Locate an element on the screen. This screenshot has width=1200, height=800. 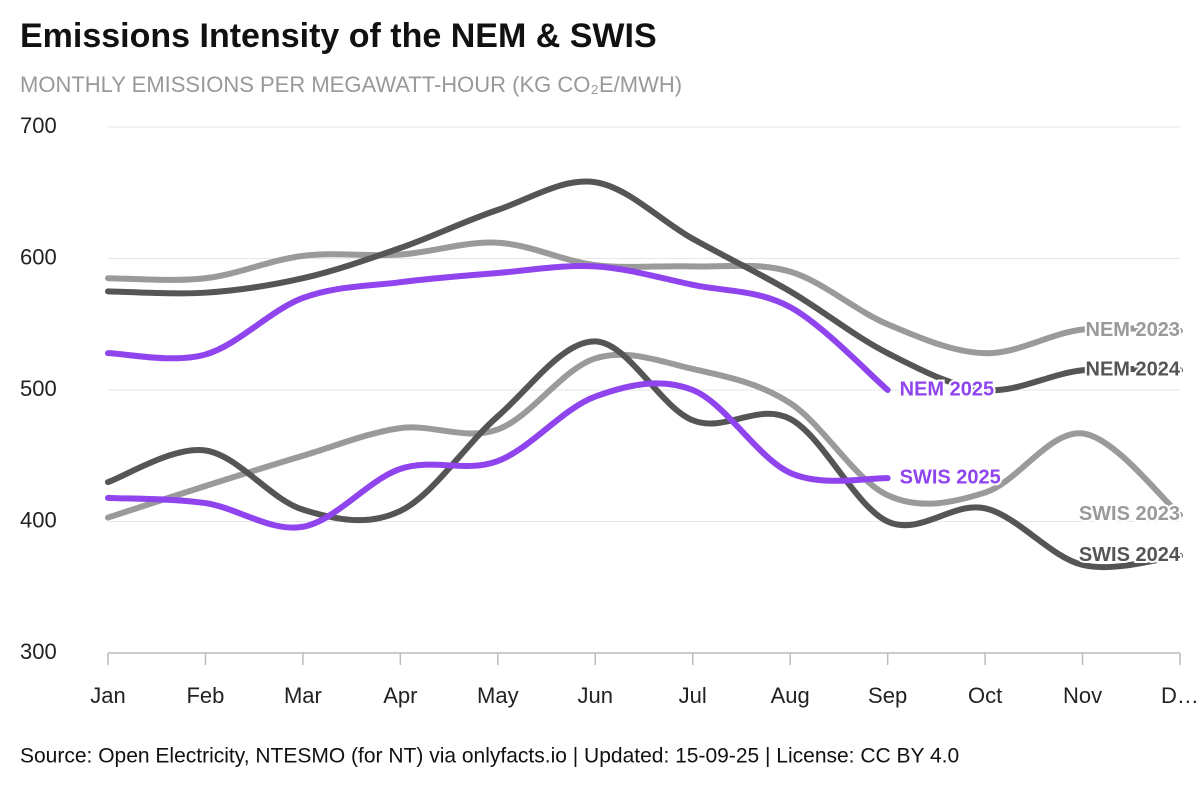
x-tick-label: Aug is located at coordinates (790, 695).